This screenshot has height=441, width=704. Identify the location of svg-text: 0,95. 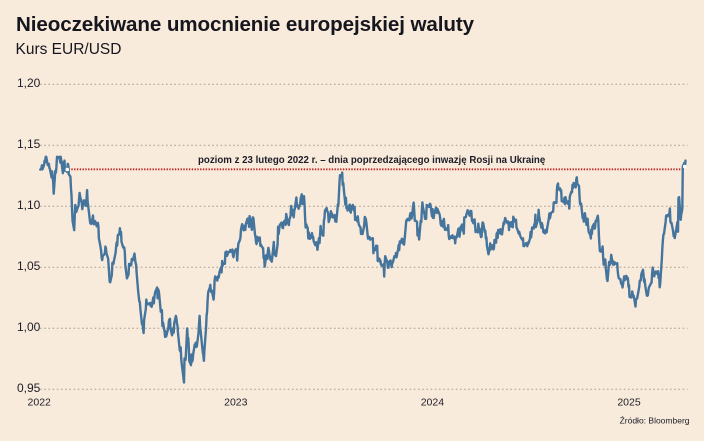
(29, 388).